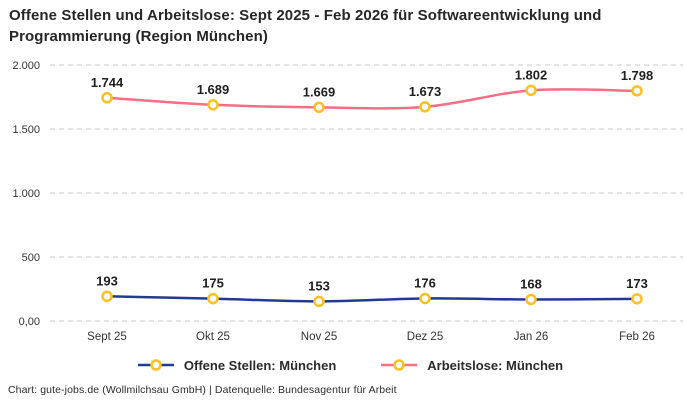 Image resolution: width=700 pixels, height=400 pixels. What do you see at coordinates (213, 89) in the screenshot?
I see `data-point-label: 1.689` at bounding box center [213, 89].